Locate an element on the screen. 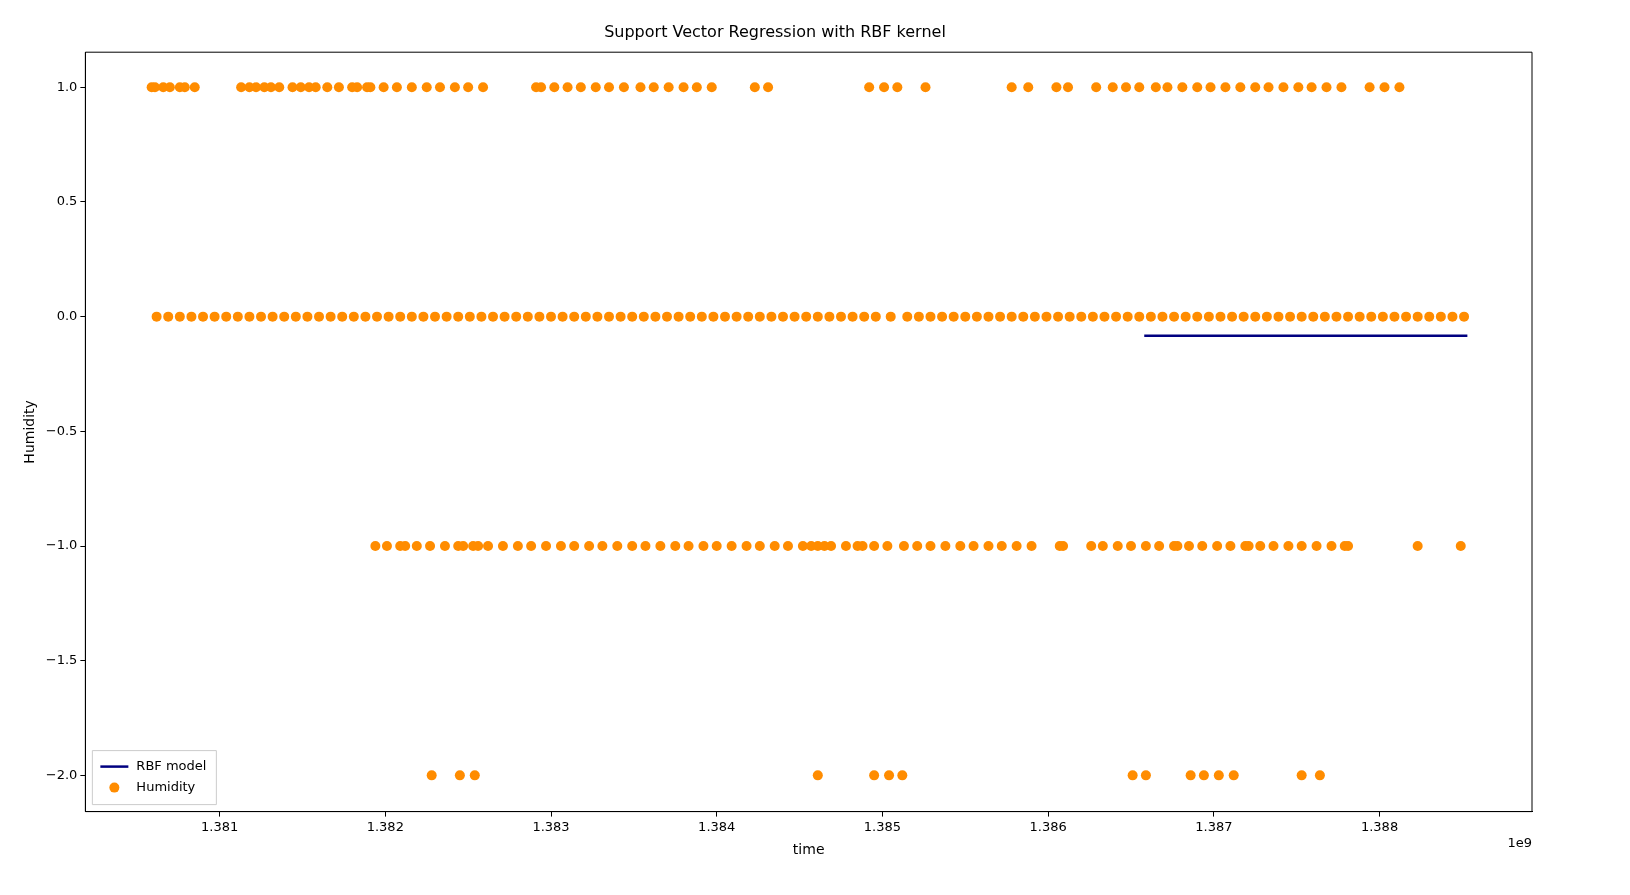  y-tick-label: −1.0 is located at coordinates (61, 545).